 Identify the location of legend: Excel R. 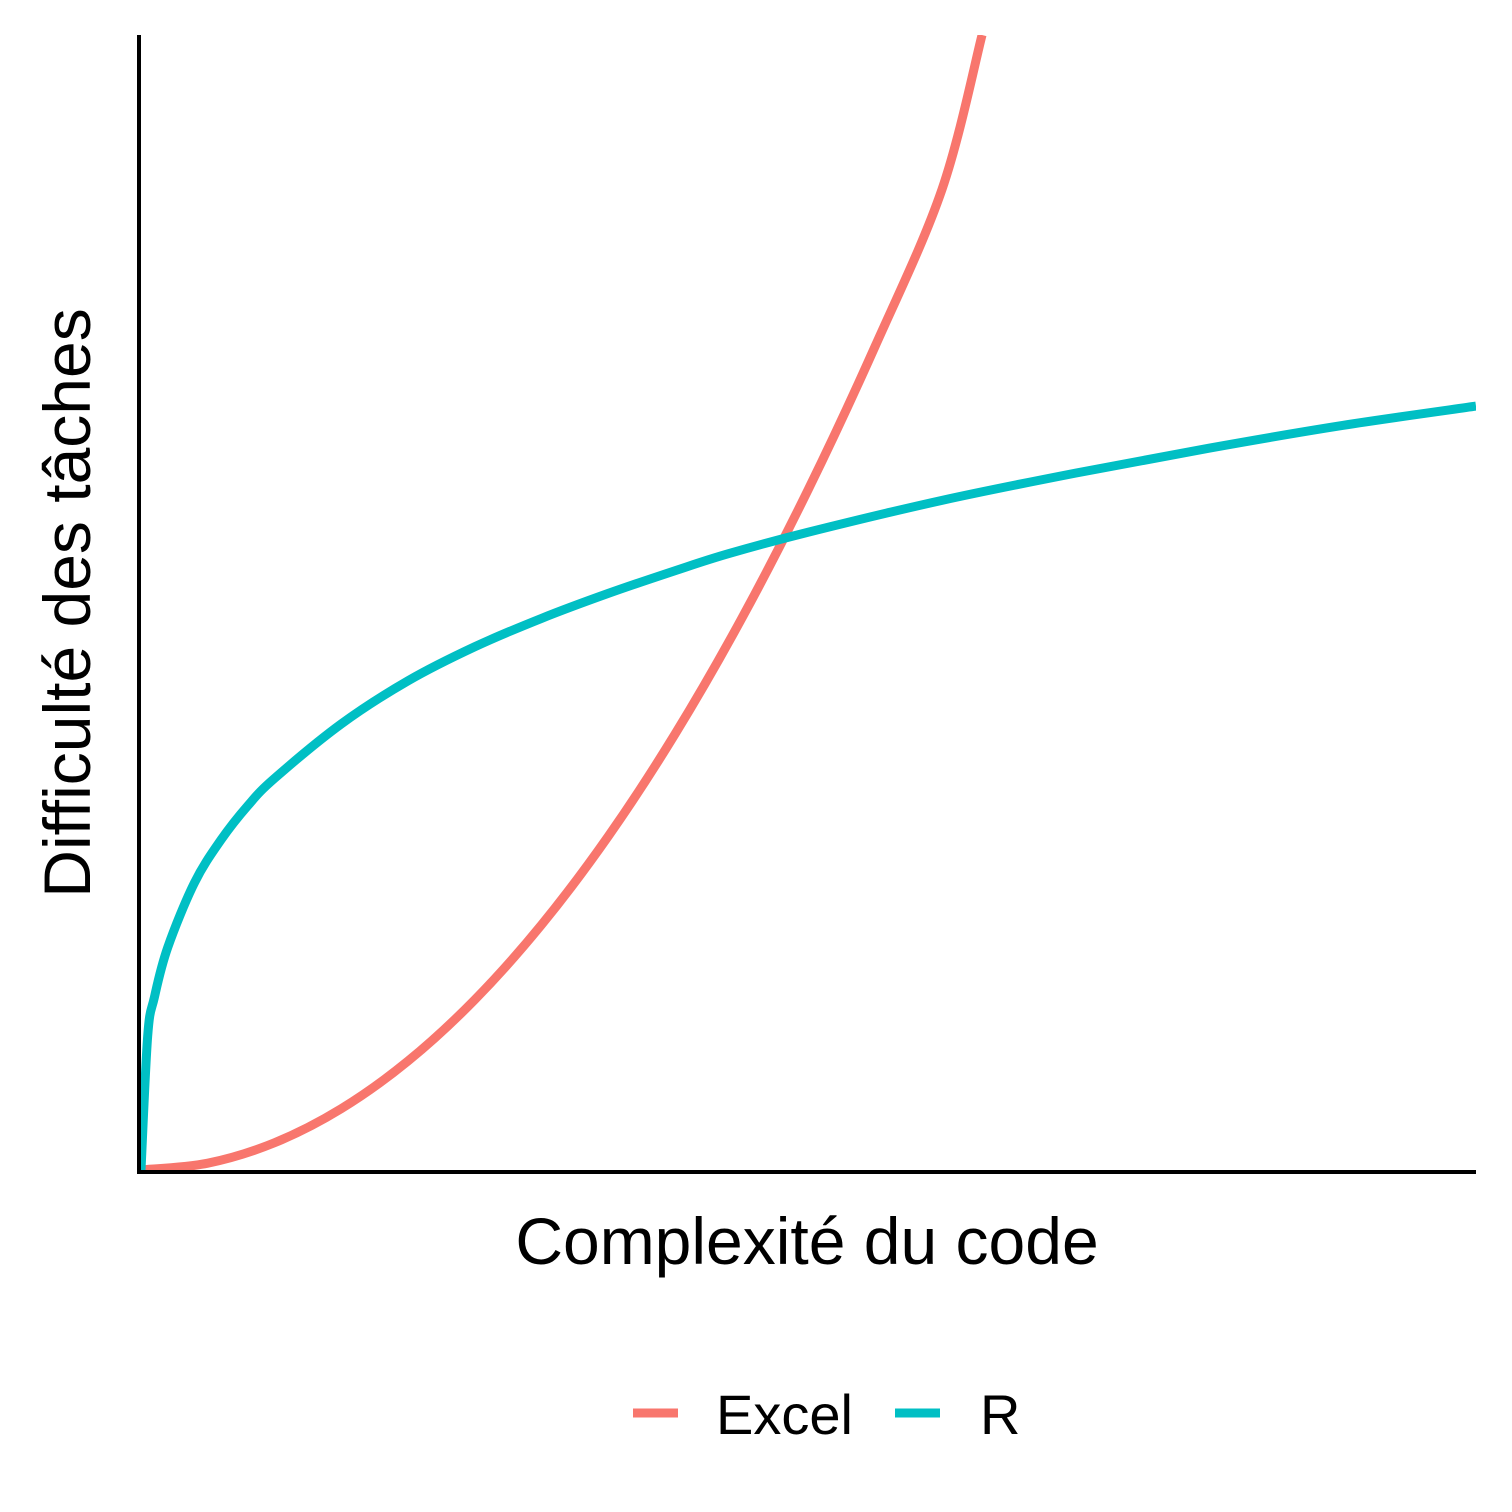
(826, 1414).